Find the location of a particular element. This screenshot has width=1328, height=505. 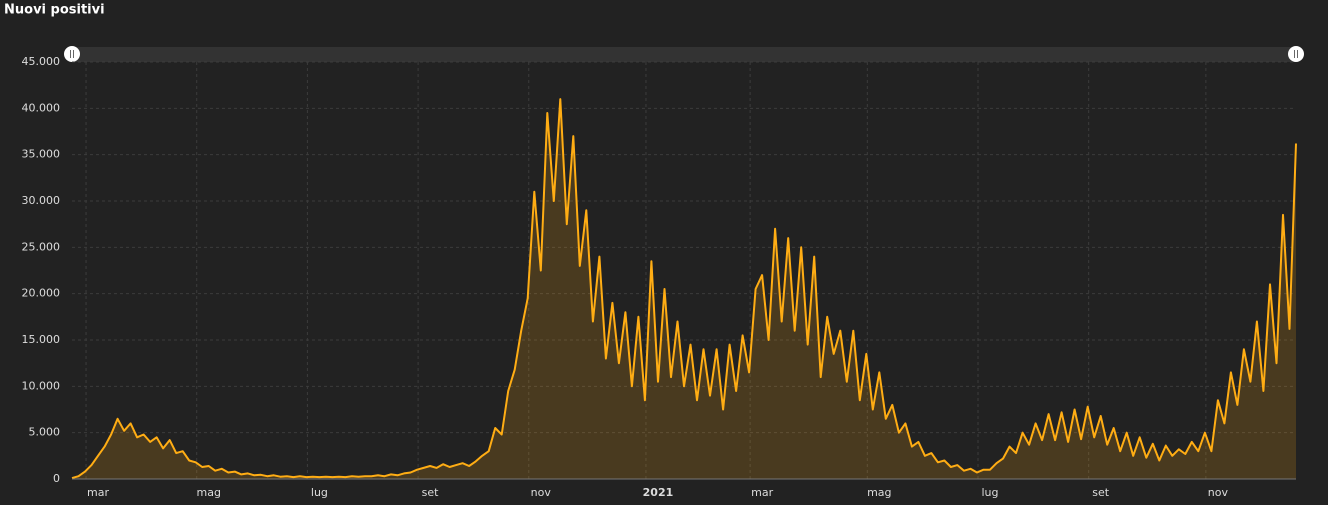

y-tick-label: 10.000 is located at coordinates (41, 385).